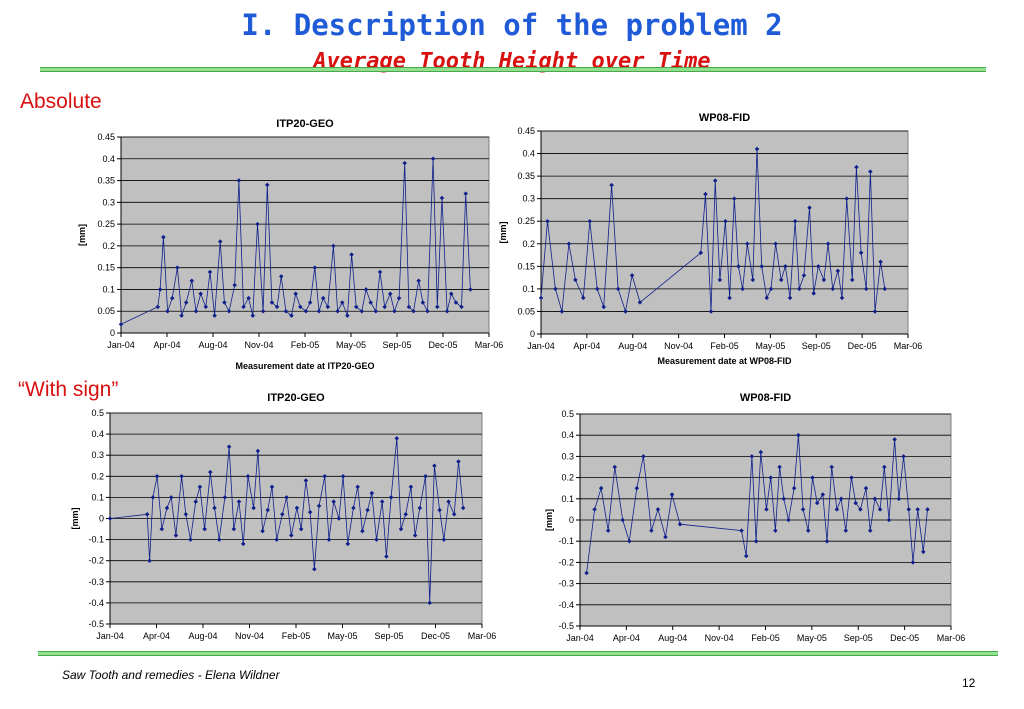 The image size is (1024, 709). Describe the element at coordinates (61, 101) in the screenshot. I see `section-label-absolute: Absolute` at that location.